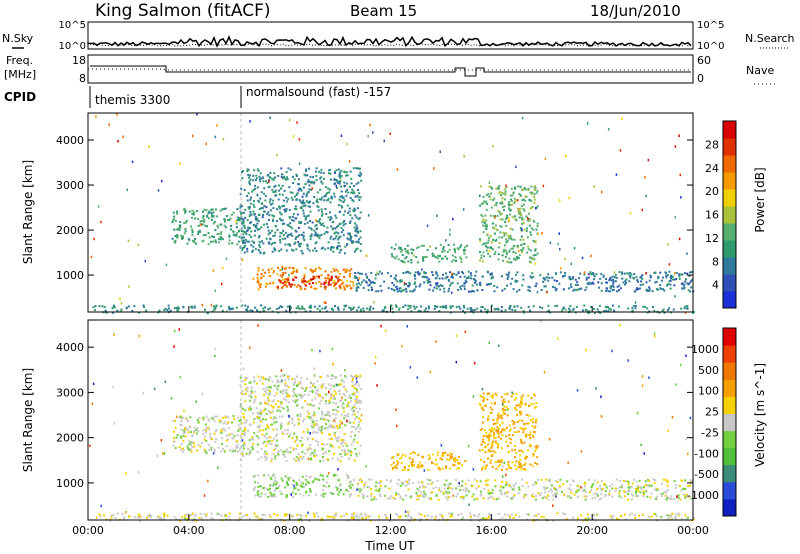 This screenshot has width=800, height=554. I want to click on noise-tick-right-high: 10^5, so click(710, 25).